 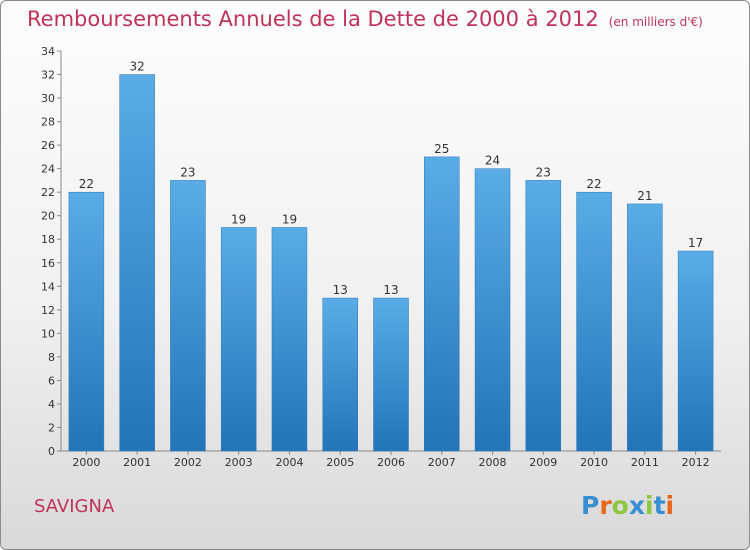 I want to click on x-tick-label: 2006, so click(x=391, y=462).